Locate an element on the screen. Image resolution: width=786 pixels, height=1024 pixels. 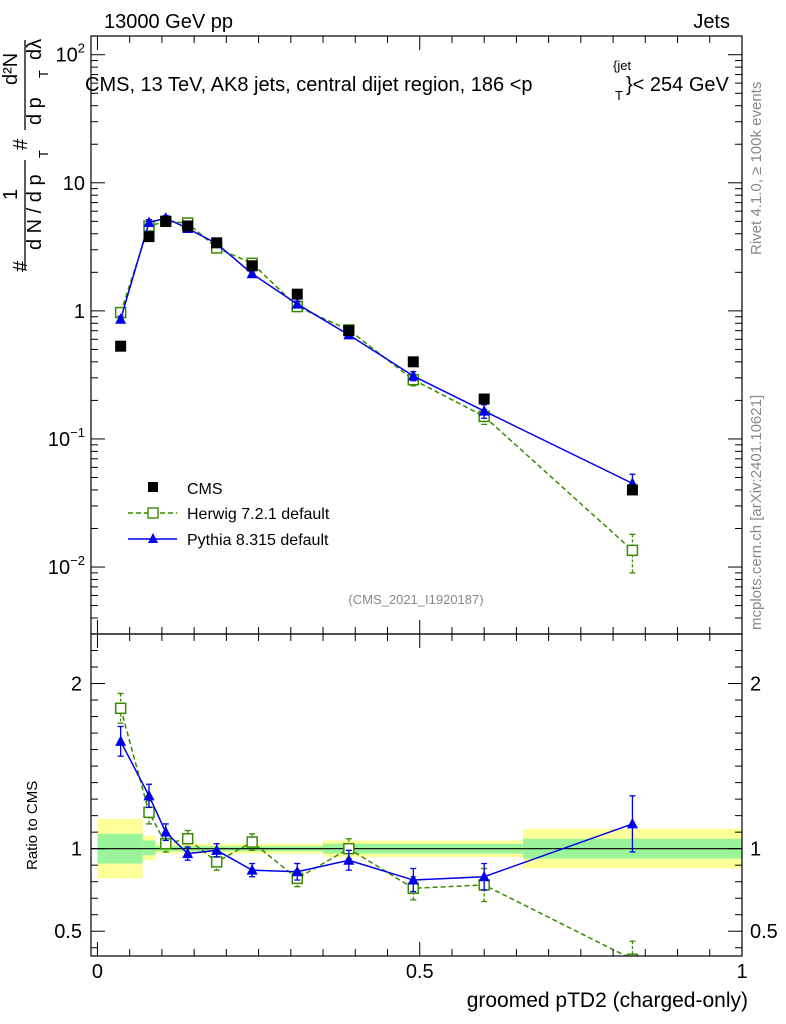
ratio-ytick-label-left: 0.5 is located at coordinates (68, 932).